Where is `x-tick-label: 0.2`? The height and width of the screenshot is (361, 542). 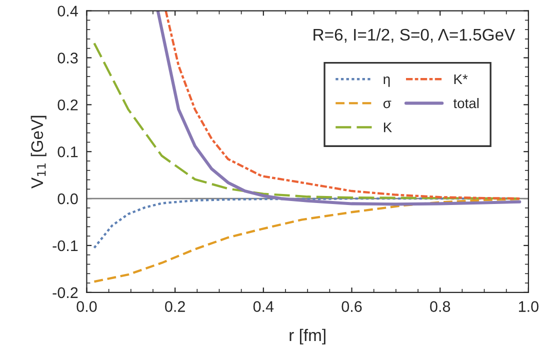
x-tick-label: 0.2 is located at coordinates (175, 306).